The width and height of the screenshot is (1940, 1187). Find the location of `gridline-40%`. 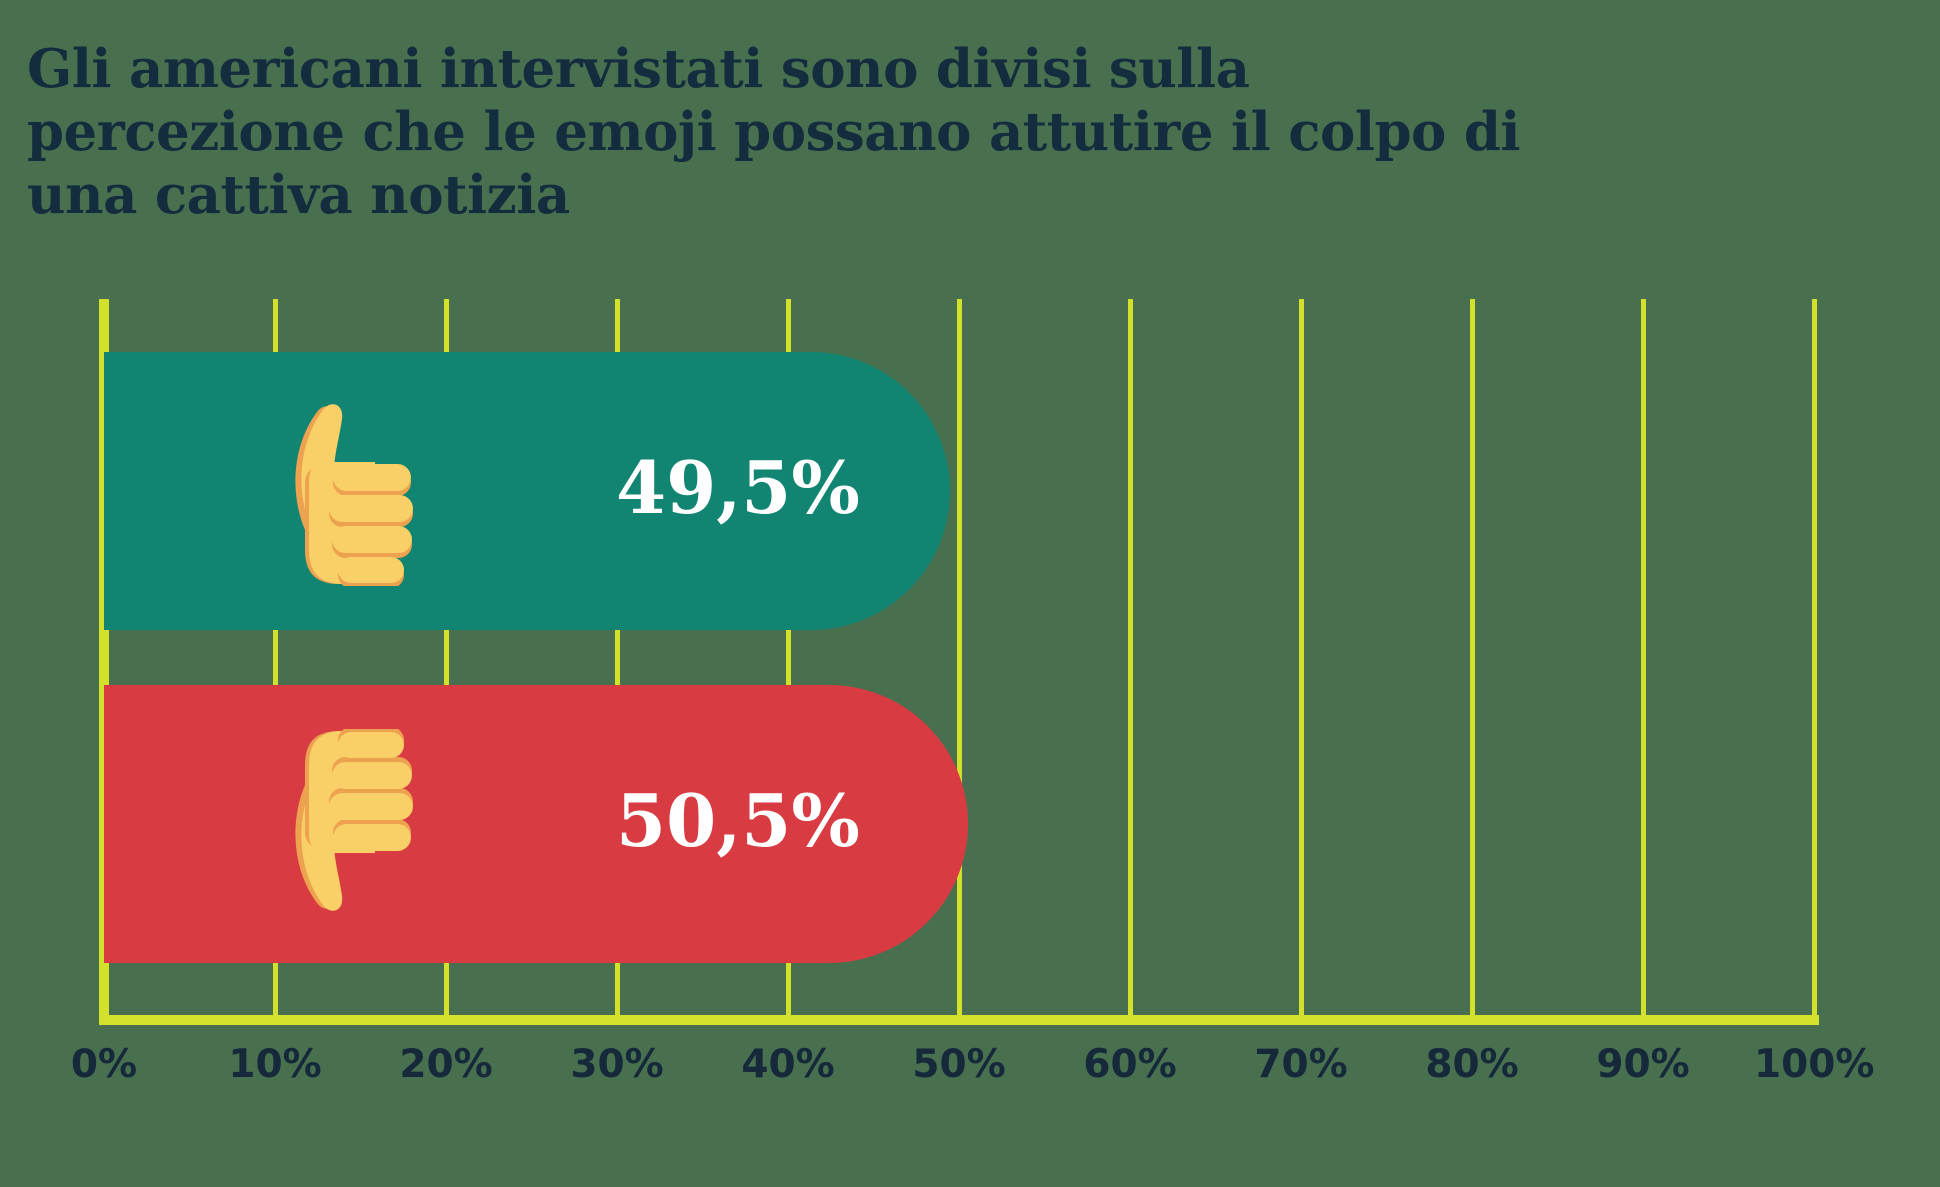

gridline-40% is located at coordinates (788, 657).